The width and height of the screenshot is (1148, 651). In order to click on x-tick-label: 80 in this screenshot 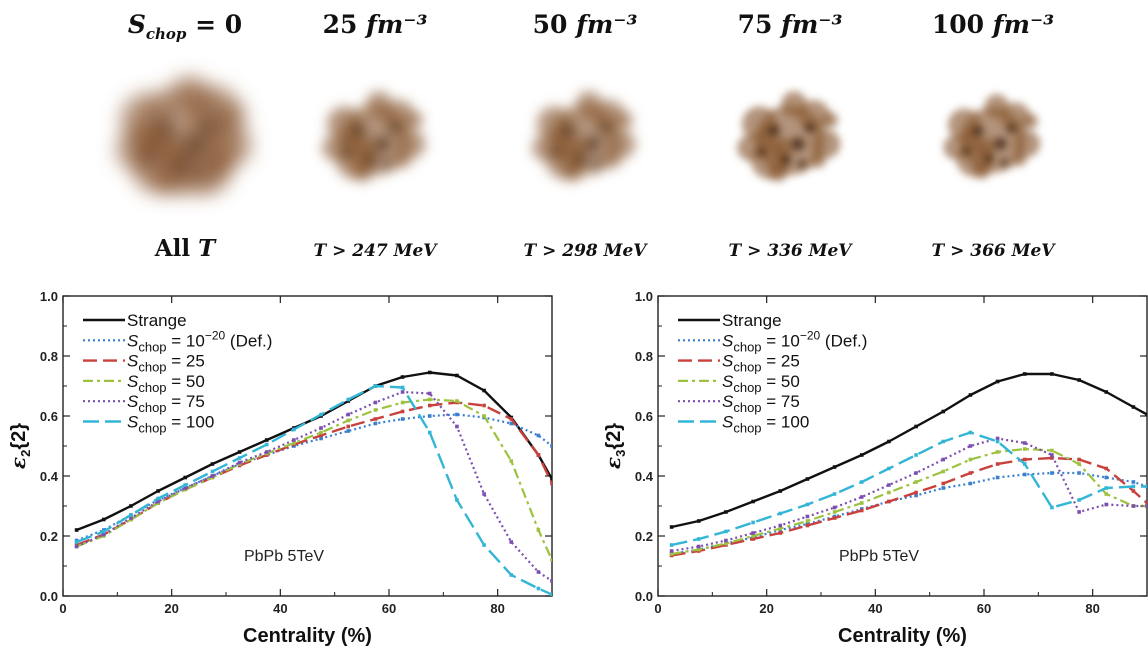, I will do `click(497, 608)`.